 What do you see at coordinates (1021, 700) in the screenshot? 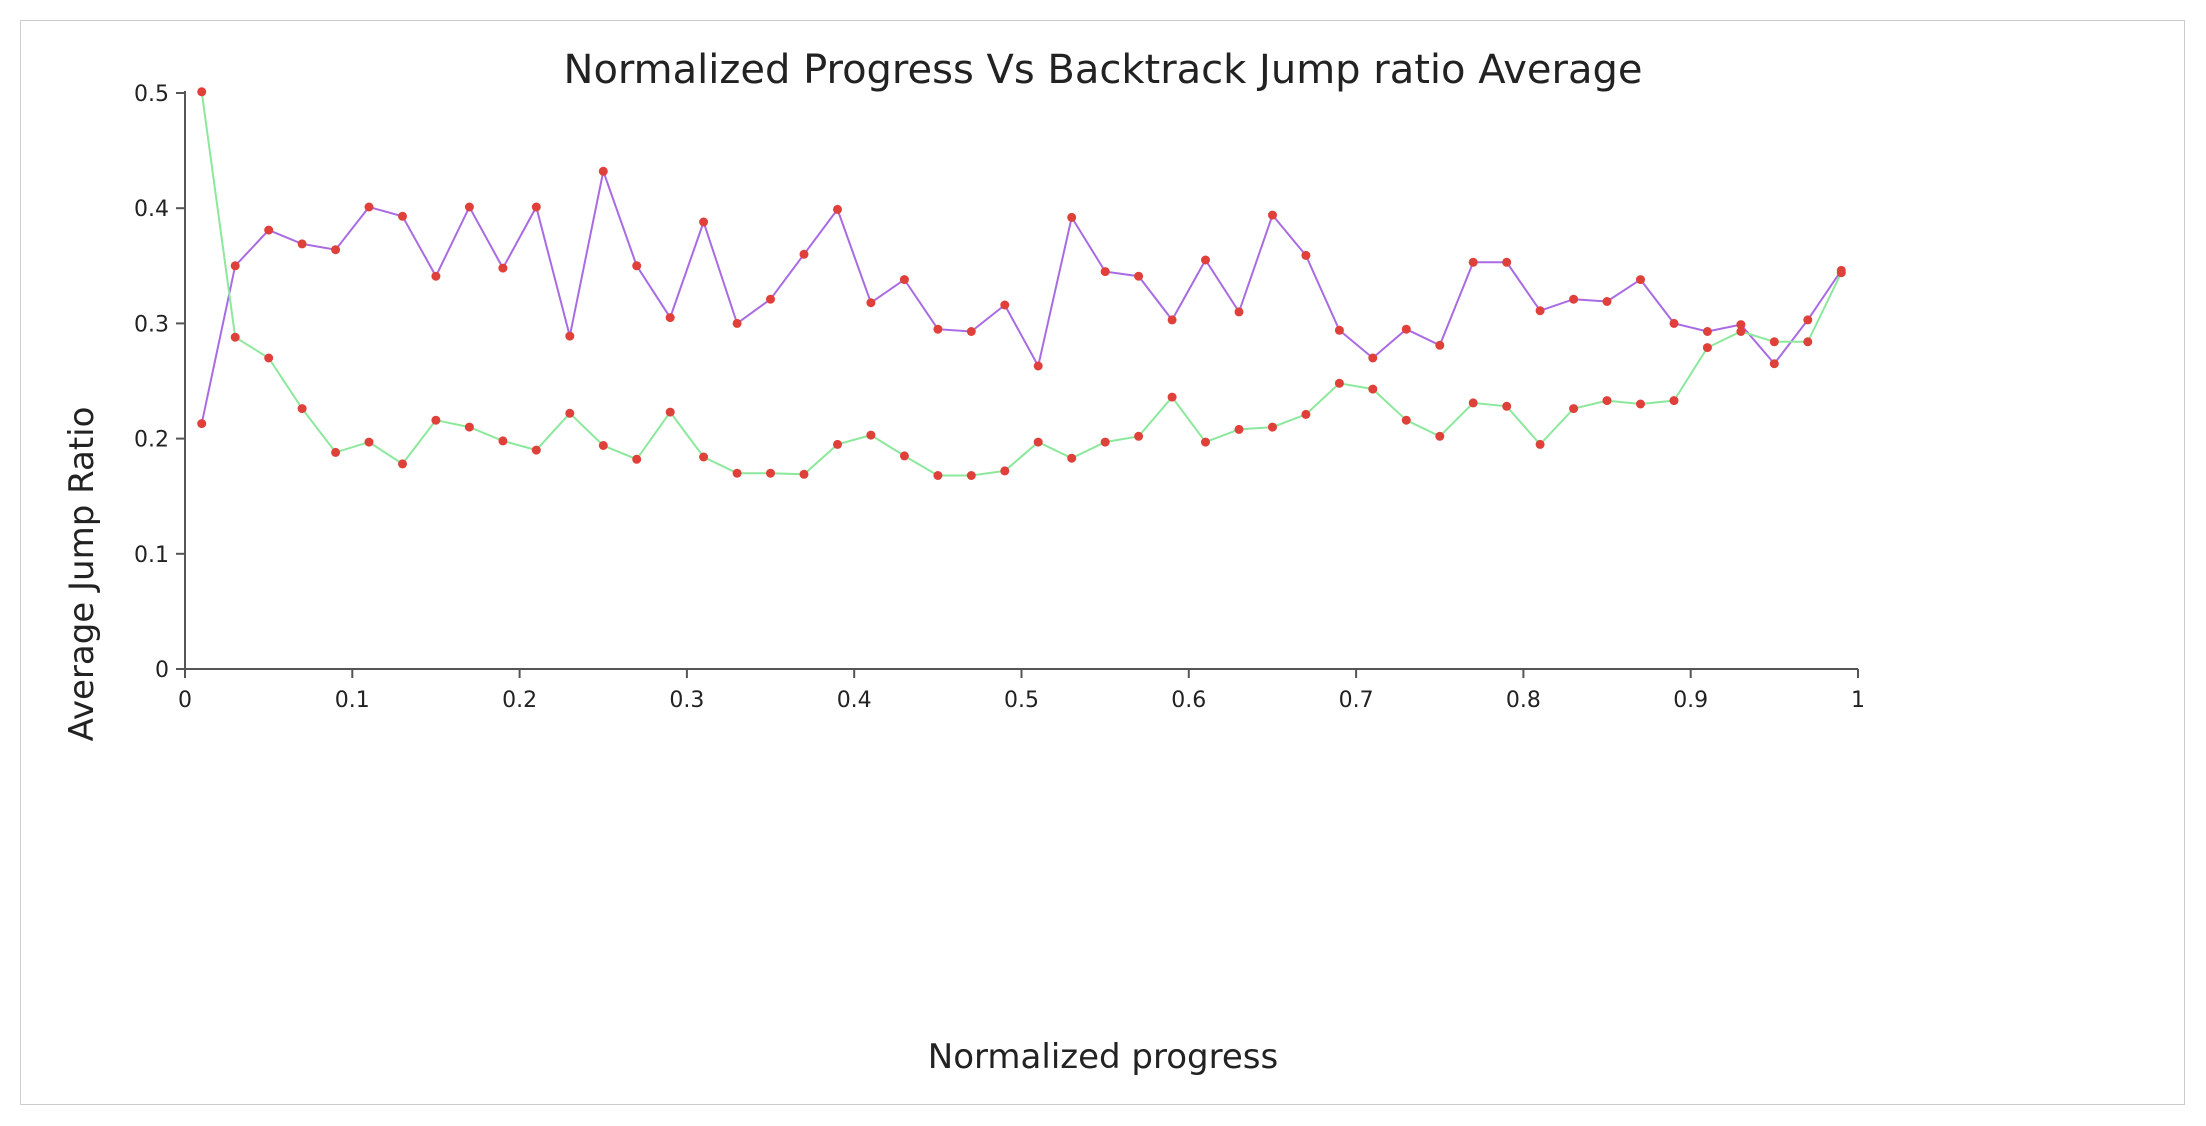
I see `x-tick-label: 0.5` at bounding box center [1021, 700].